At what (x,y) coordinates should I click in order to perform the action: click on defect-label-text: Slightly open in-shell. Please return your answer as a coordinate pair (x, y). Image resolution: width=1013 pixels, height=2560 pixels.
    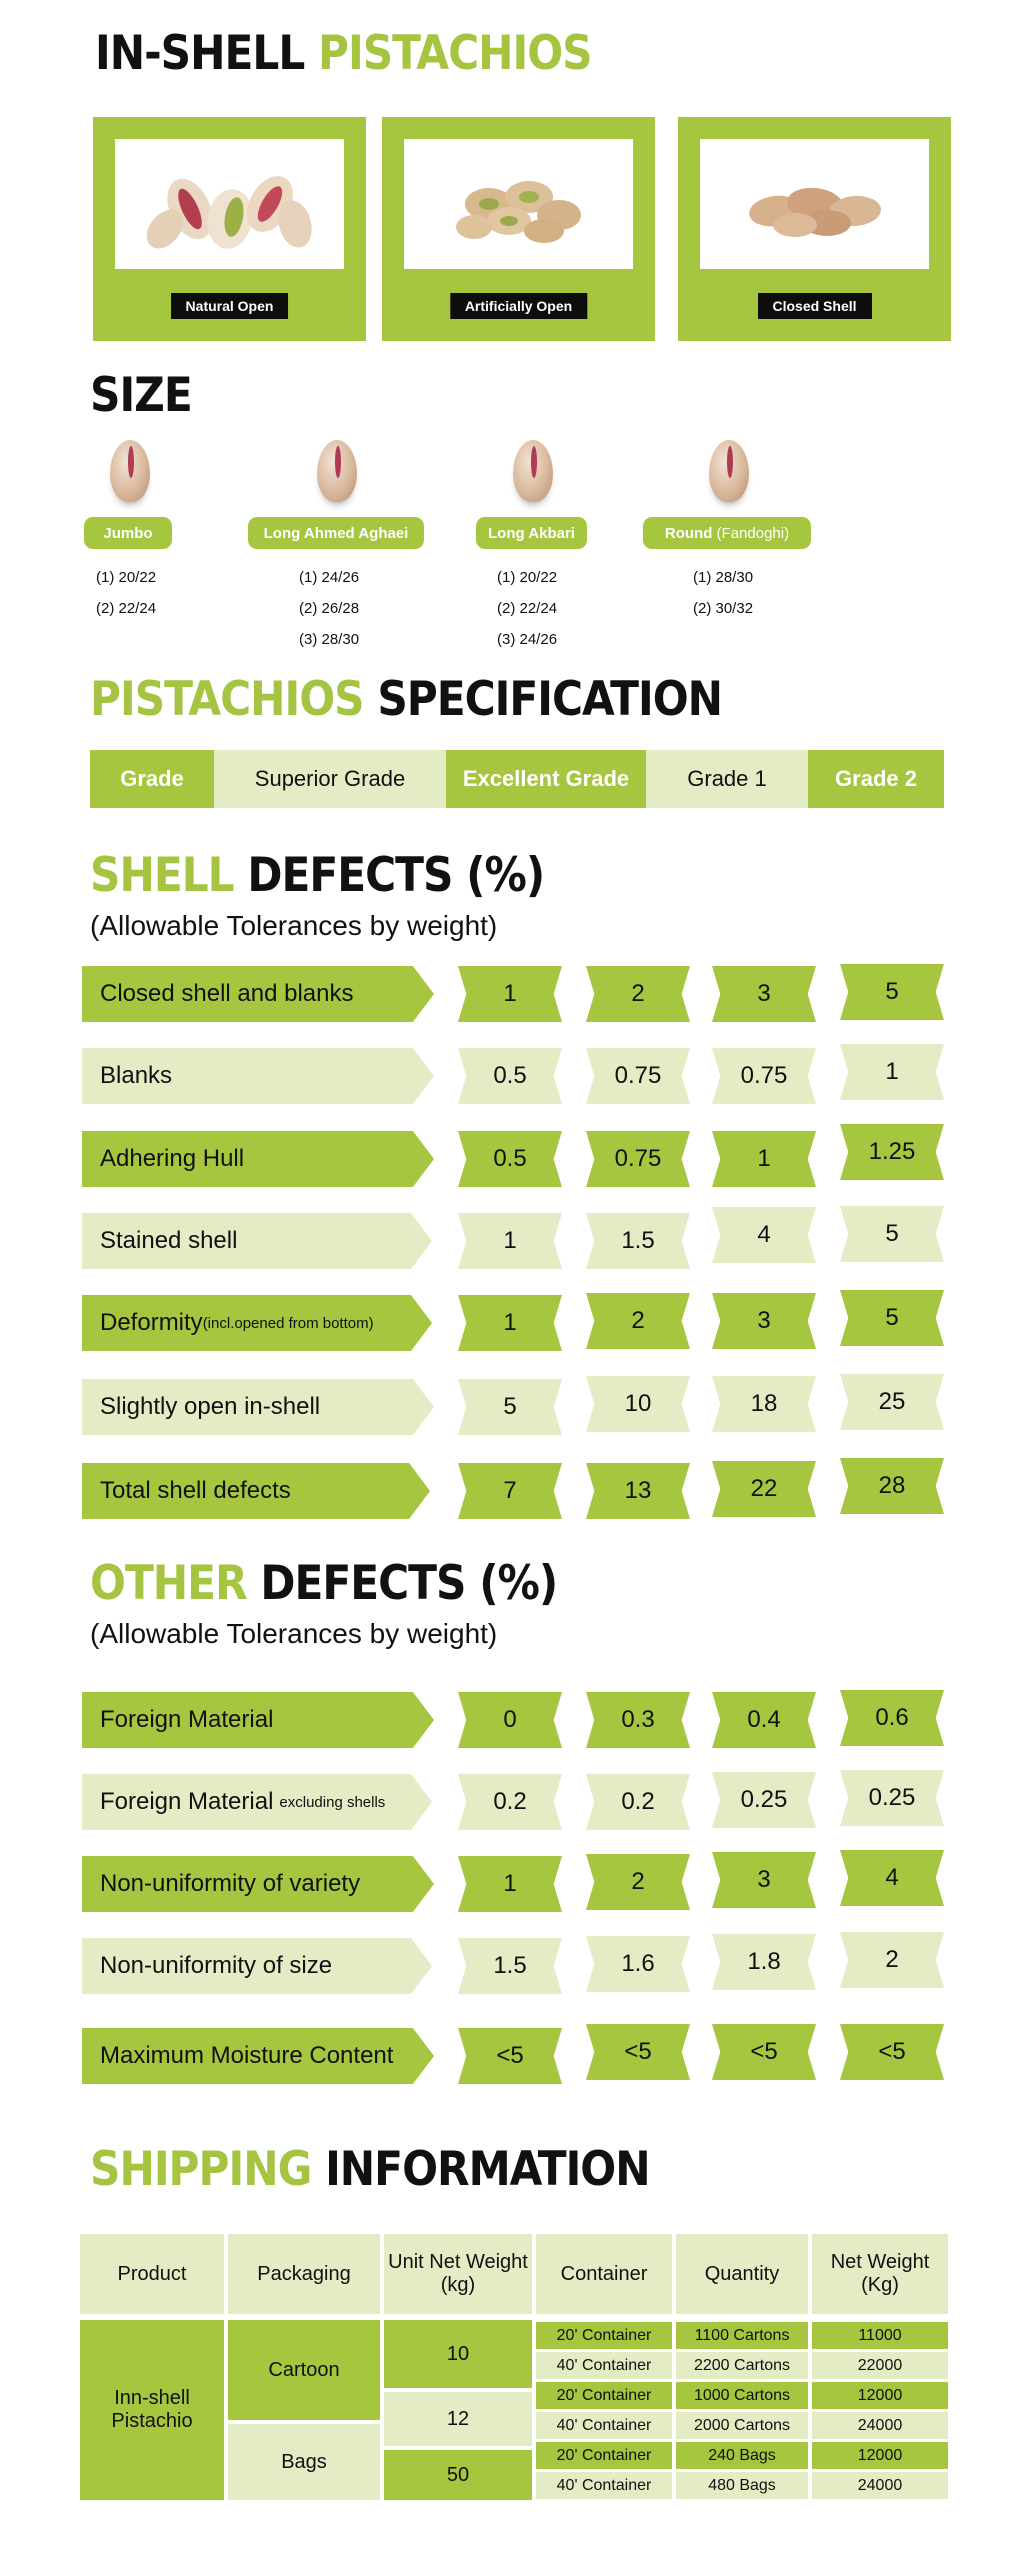
    Looking at the image, I should click on (210, 1406).